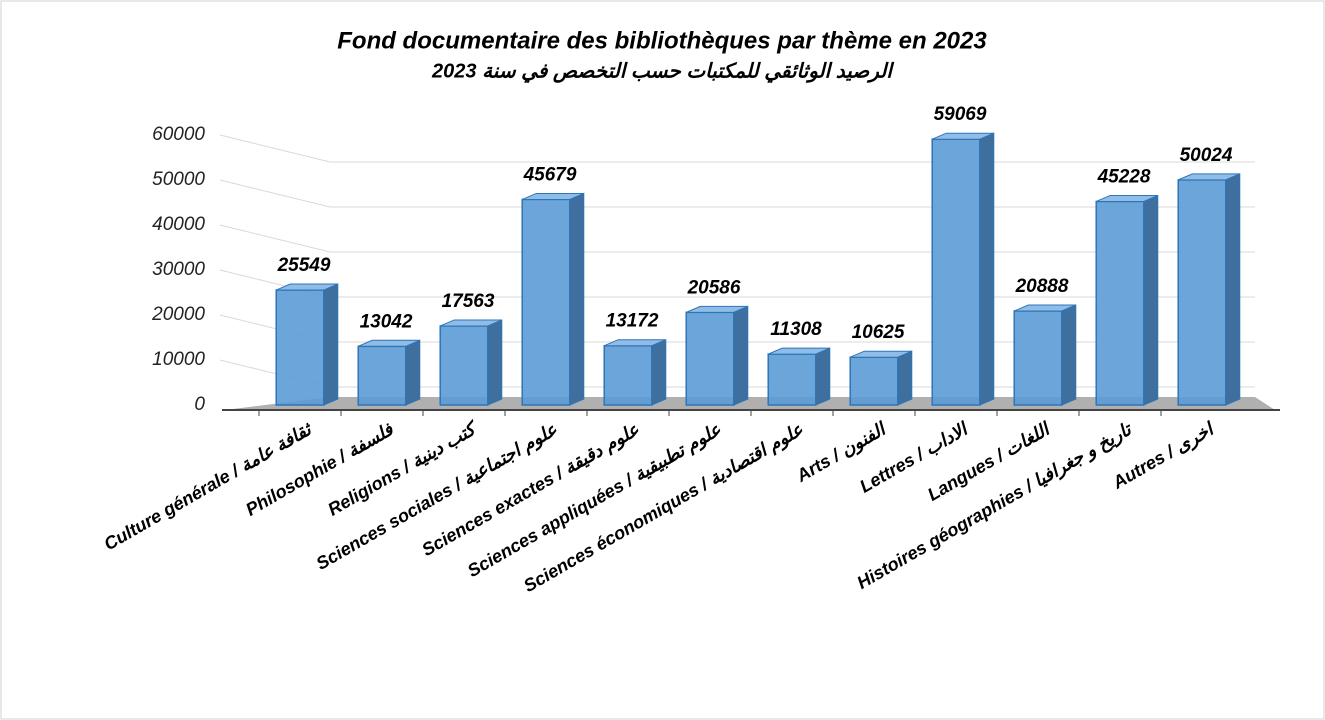 This screenshot has height=720, width=1325. What do you see at coordinates (304, 265) in the screenshot?
I see `data-label: 25549` at bounding box center [304, 265].